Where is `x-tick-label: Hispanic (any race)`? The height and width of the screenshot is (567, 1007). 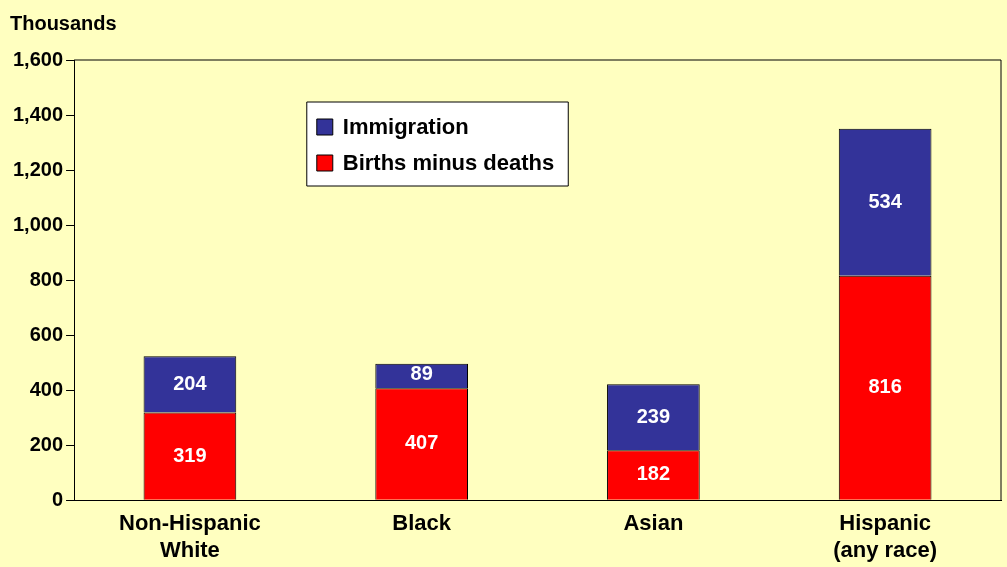
x-tick-label: Hispanic (any race) is located at coordinates (885, 536).